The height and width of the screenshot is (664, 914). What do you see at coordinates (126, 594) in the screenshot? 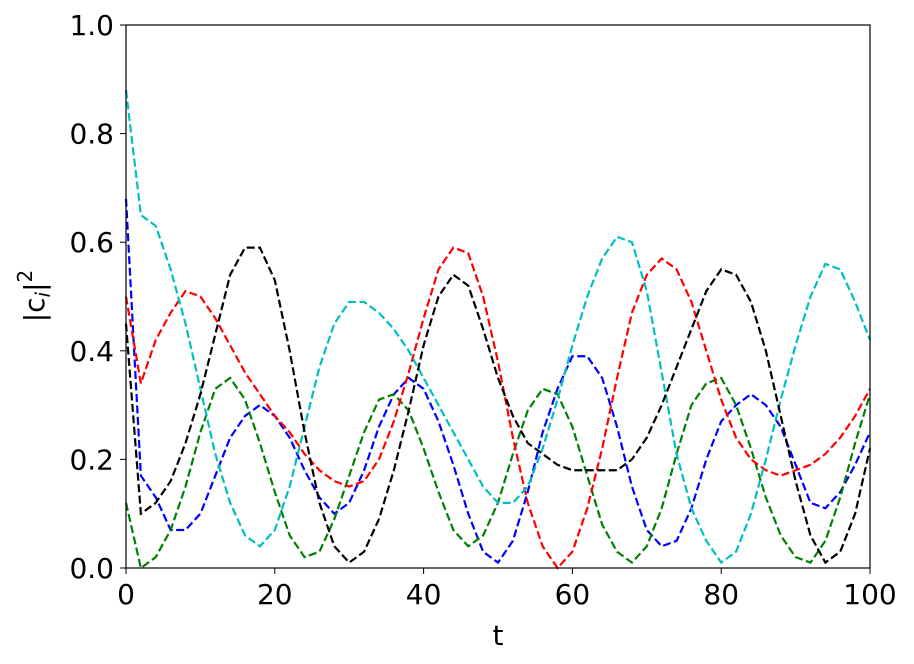
I see `x-tick-label: 0` at bounding box center [126, 594].